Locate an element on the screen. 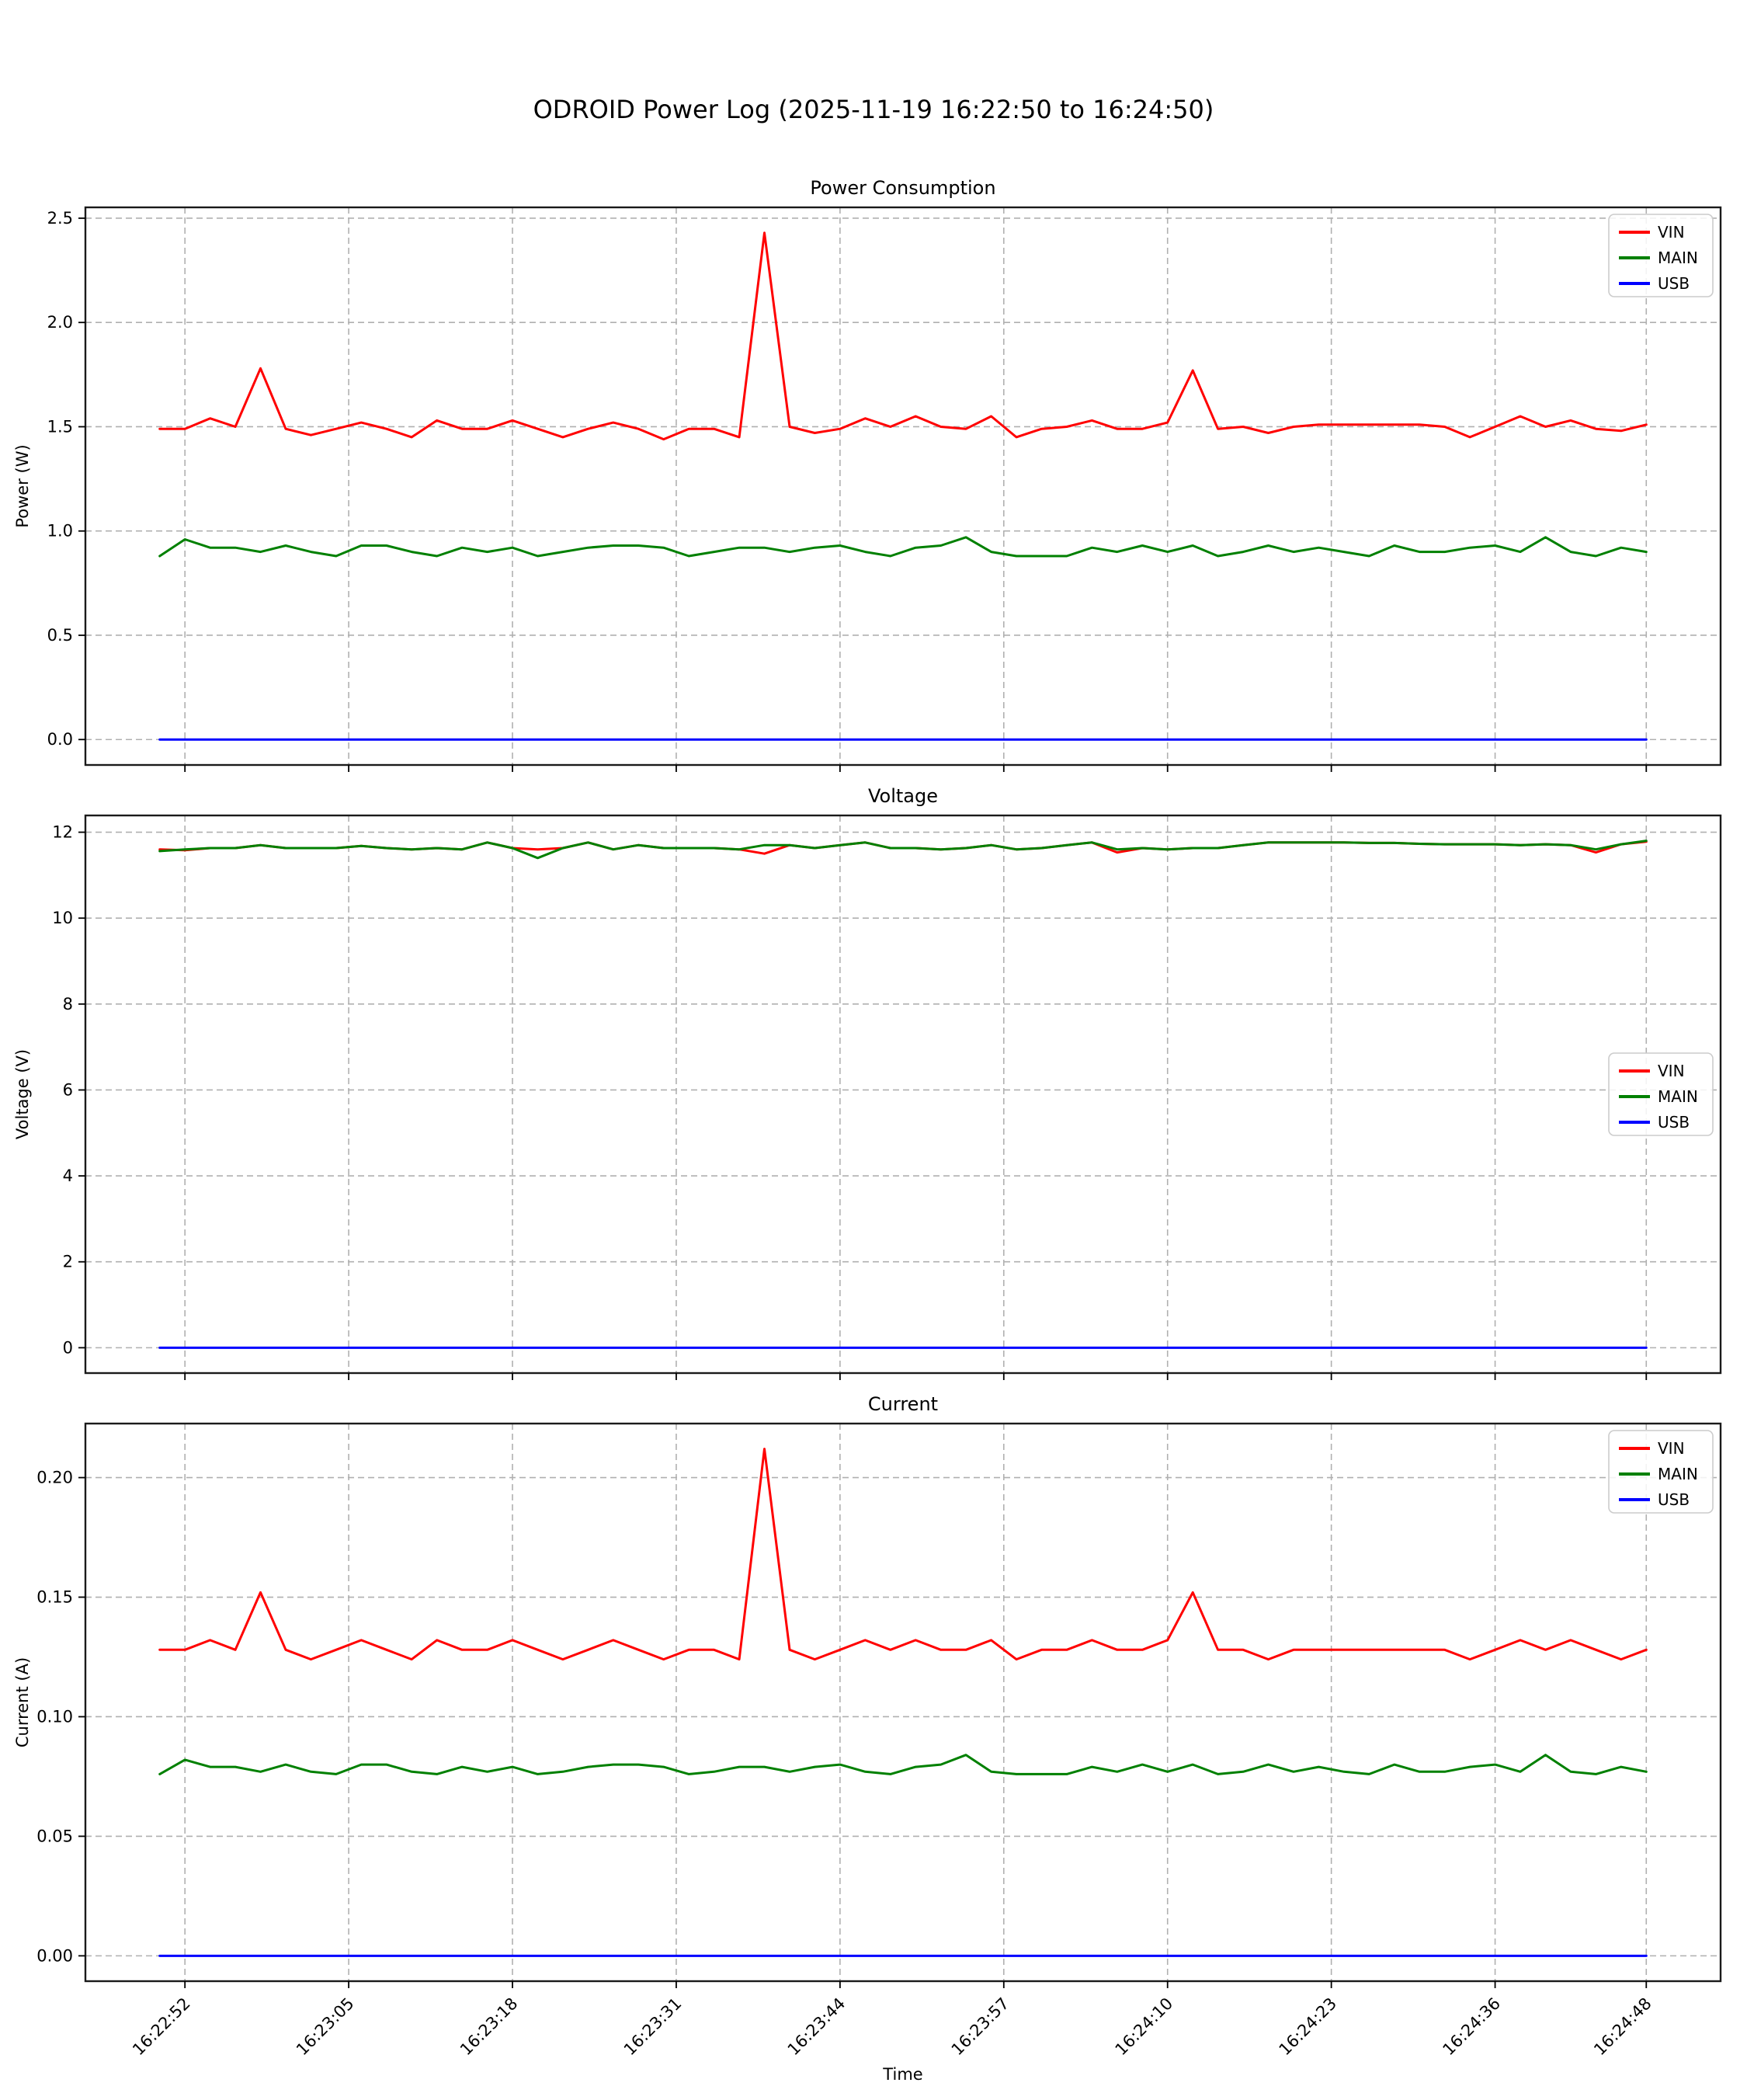 The height and width of the screenshot is (2100, 1747). y-tick-label: 0.20 is located at coordinates (54, 1478).